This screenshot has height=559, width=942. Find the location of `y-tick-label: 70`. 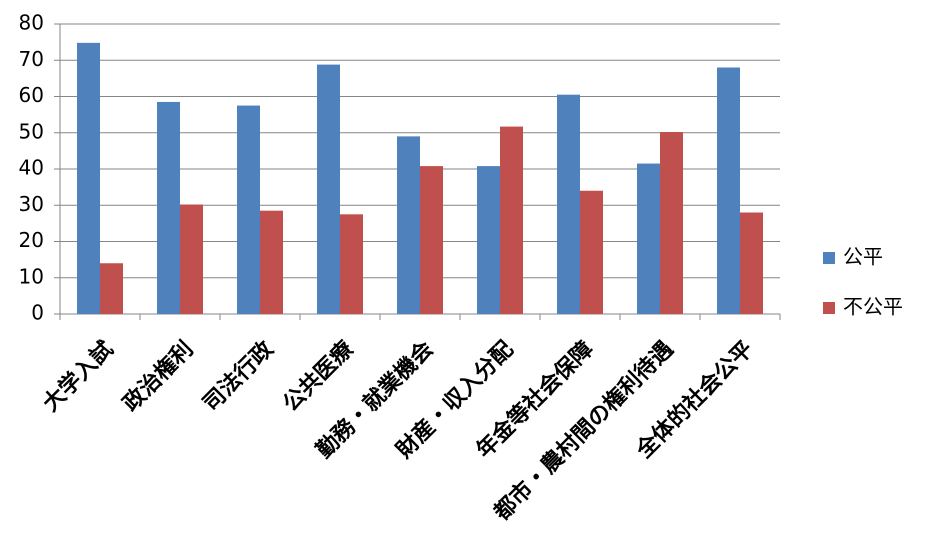

y-tick-label: 70 is located at coordinates (31, 59).